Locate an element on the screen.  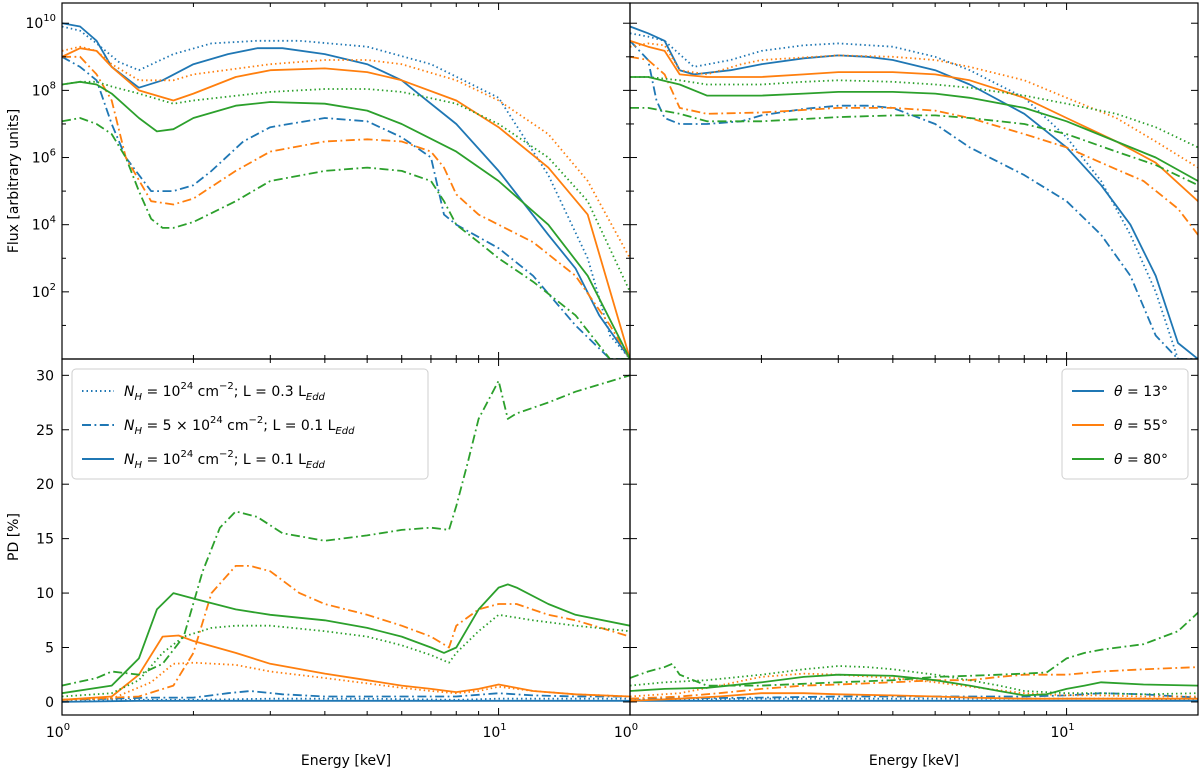
legend-bottom-right: θ = 13°θ = 55°θ = 80° is located at coordinates (1125, 424).